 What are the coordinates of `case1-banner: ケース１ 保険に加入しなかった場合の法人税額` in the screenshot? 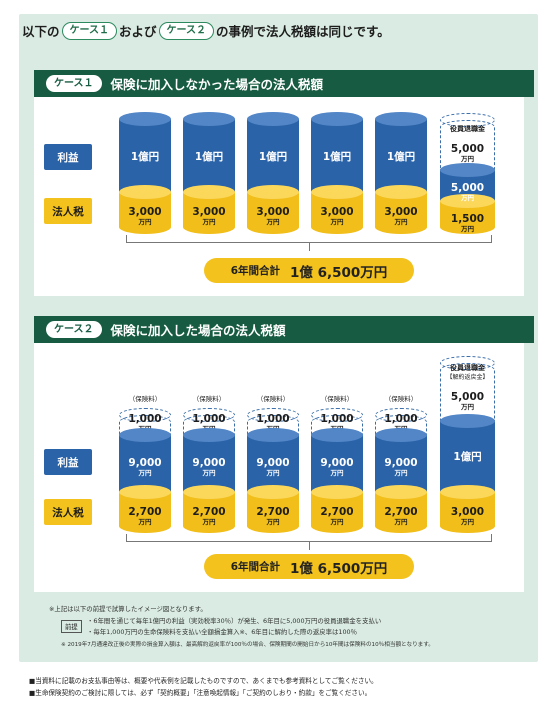 It's located at (284, 83).